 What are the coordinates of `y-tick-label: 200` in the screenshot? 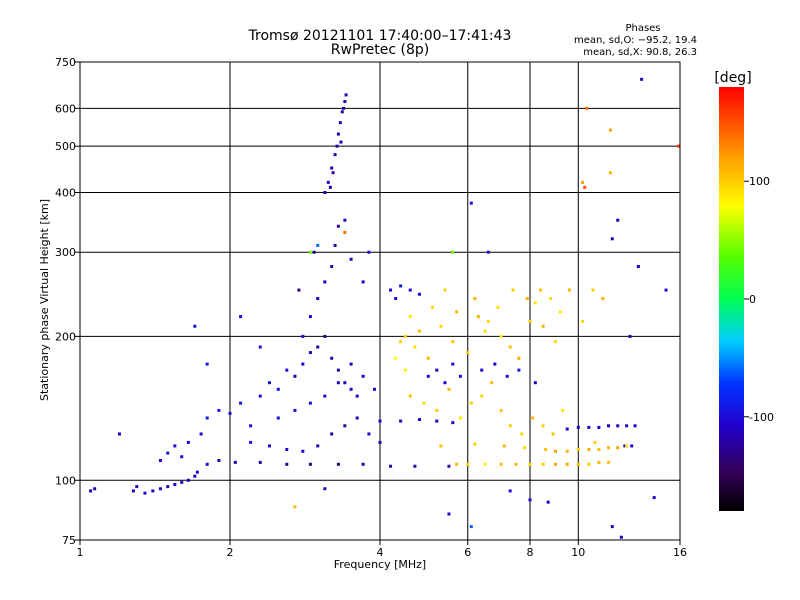 It's located at (65, 336).